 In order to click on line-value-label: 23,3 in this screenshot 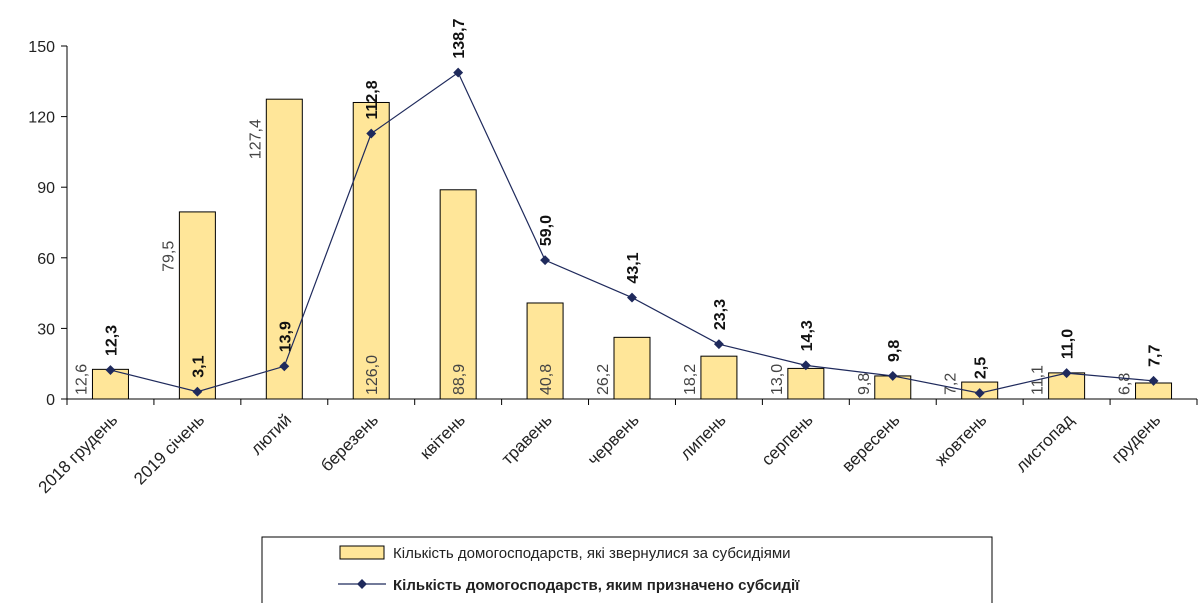, I will do `click(720, 314)`.